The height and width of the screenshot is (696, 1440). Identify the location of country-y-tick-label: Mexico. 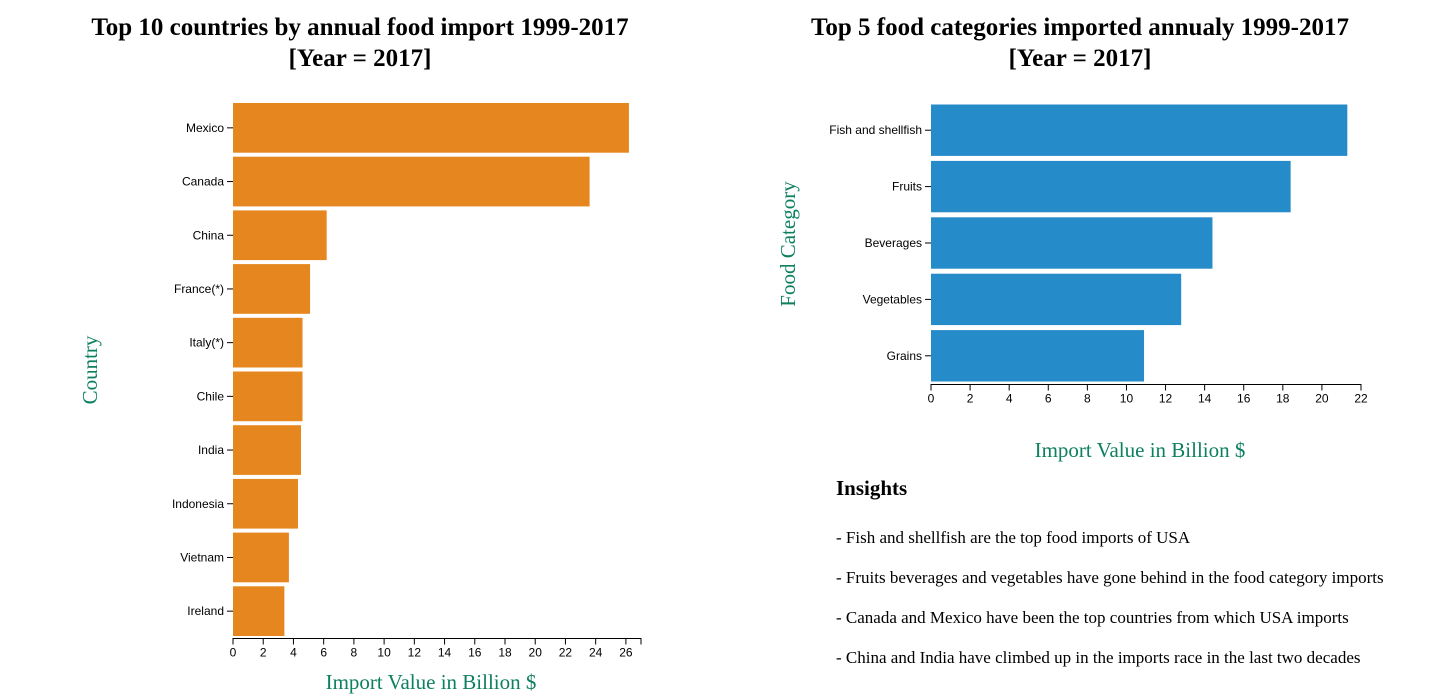
(205, 128).